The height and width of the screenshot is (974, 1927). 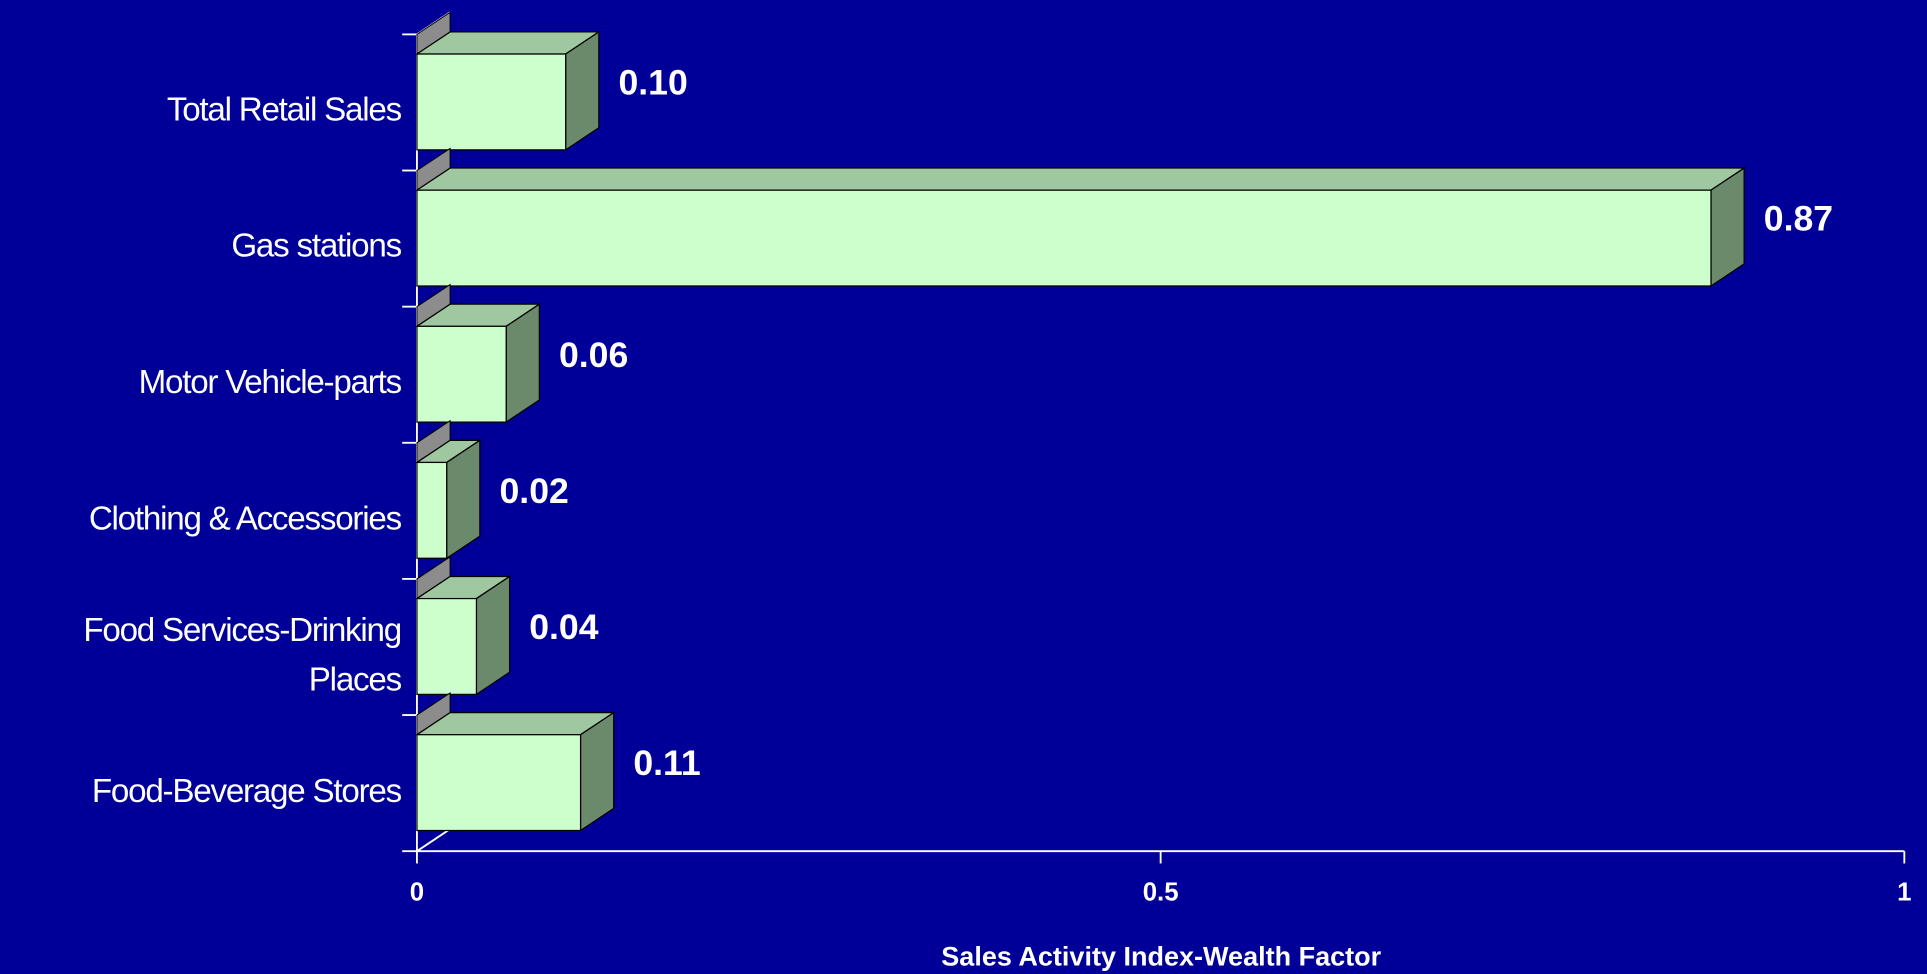 I want to click on value-label: 0.06, so click(x=593, y=355).